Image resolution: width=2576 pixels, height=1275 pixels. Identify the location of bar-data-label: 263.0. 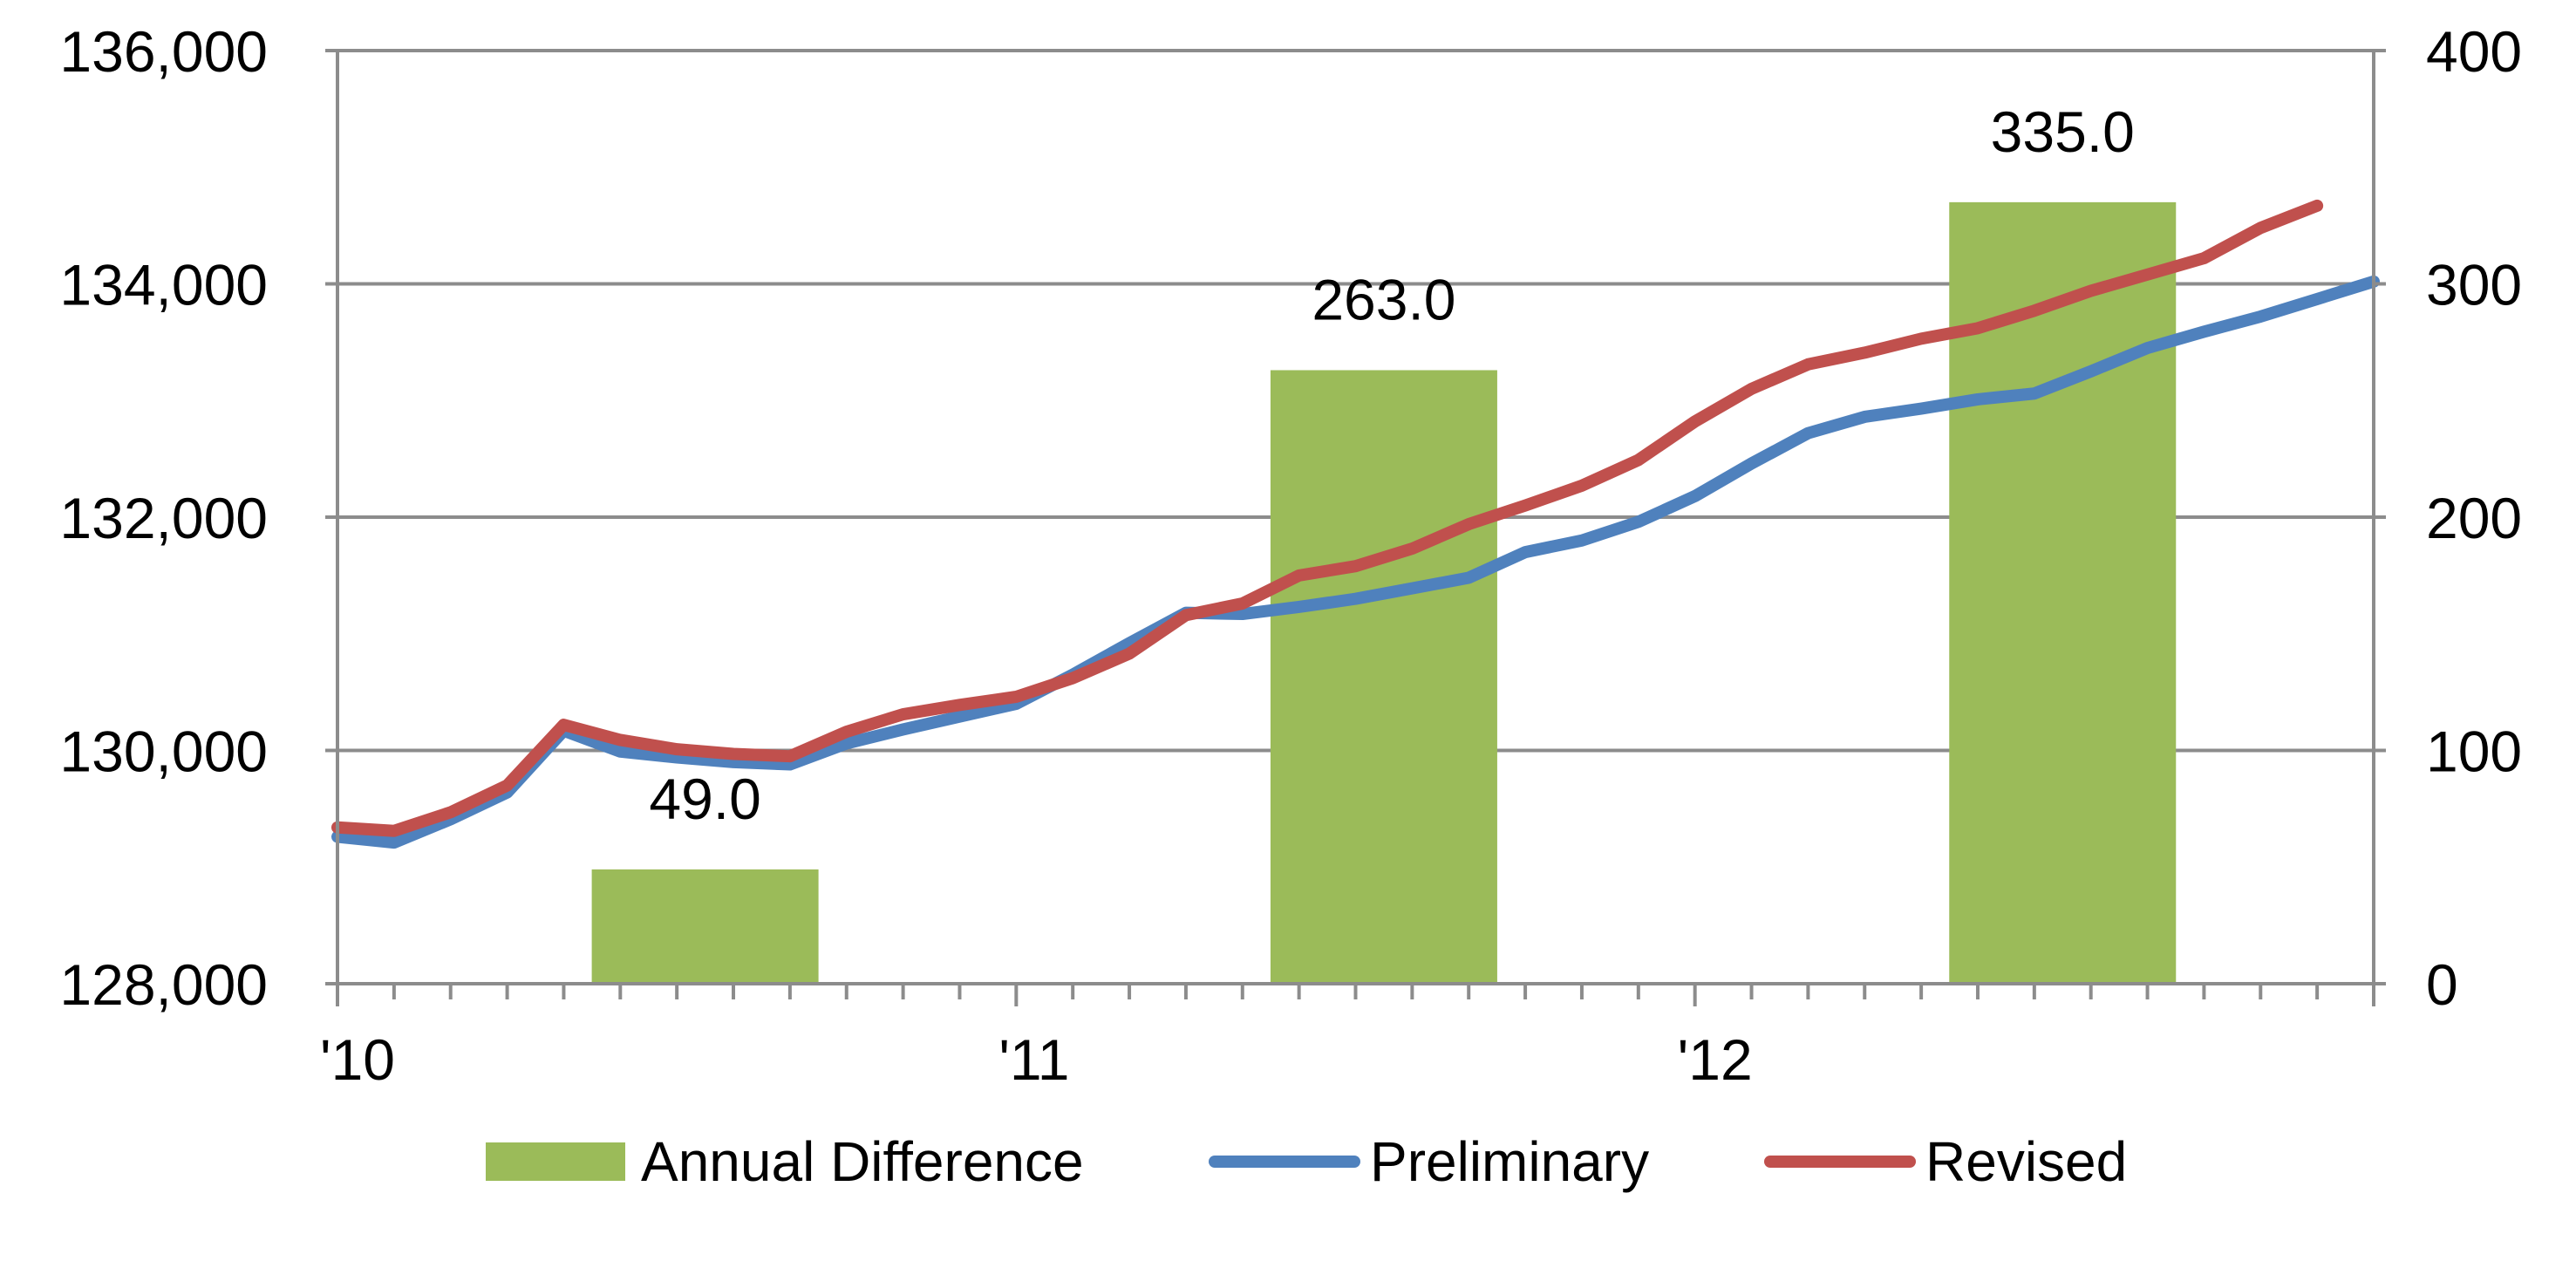
(1384, 299).